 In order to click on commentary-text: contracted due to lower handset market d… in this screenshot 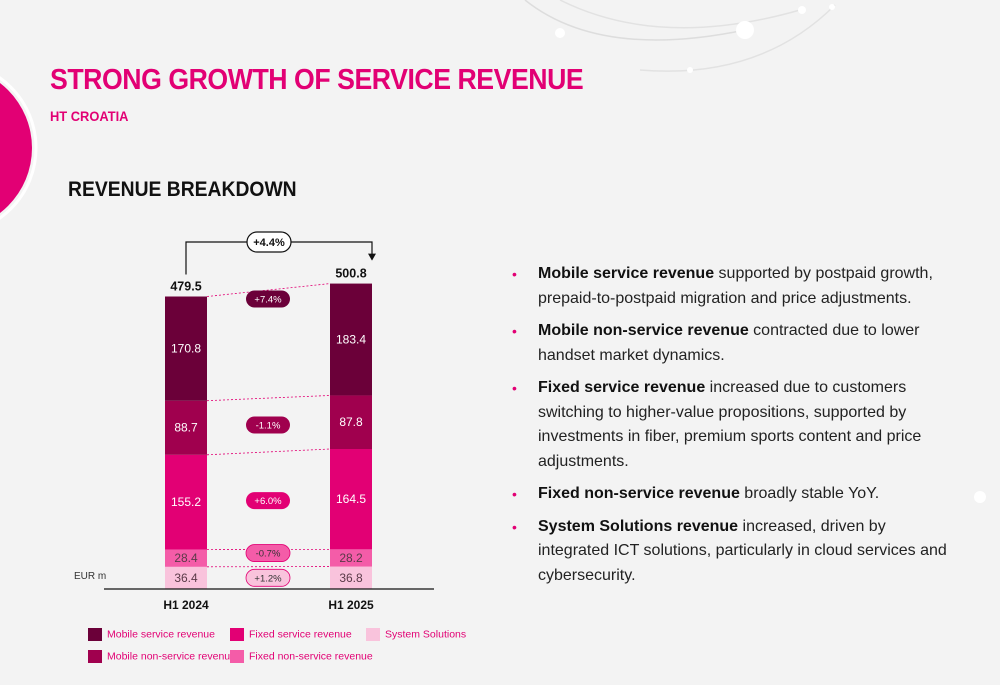, I will do `click(729, 343)`.